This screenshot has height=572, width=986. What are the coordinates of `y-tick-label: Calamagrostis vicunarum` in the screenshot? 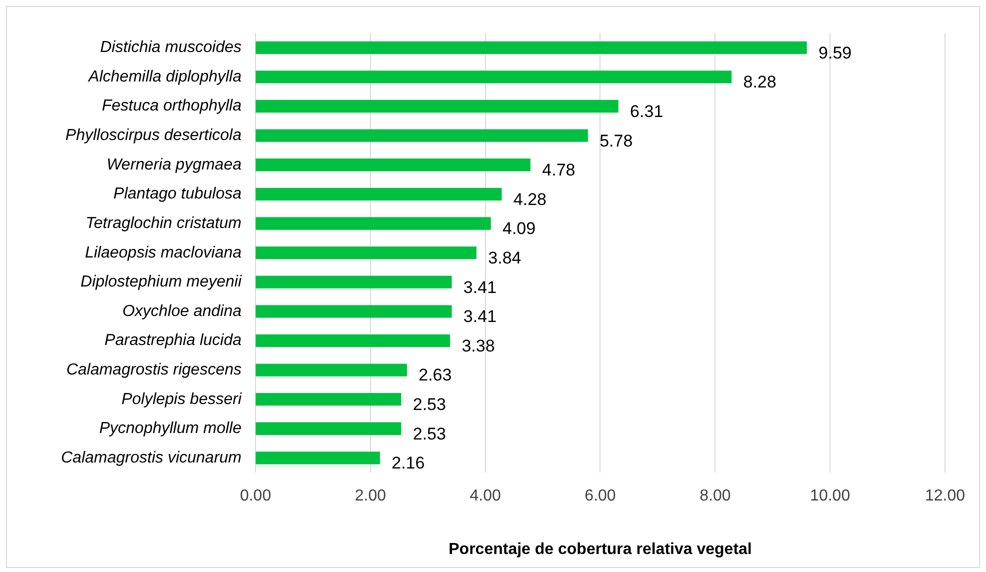 It's located at (151, 457).